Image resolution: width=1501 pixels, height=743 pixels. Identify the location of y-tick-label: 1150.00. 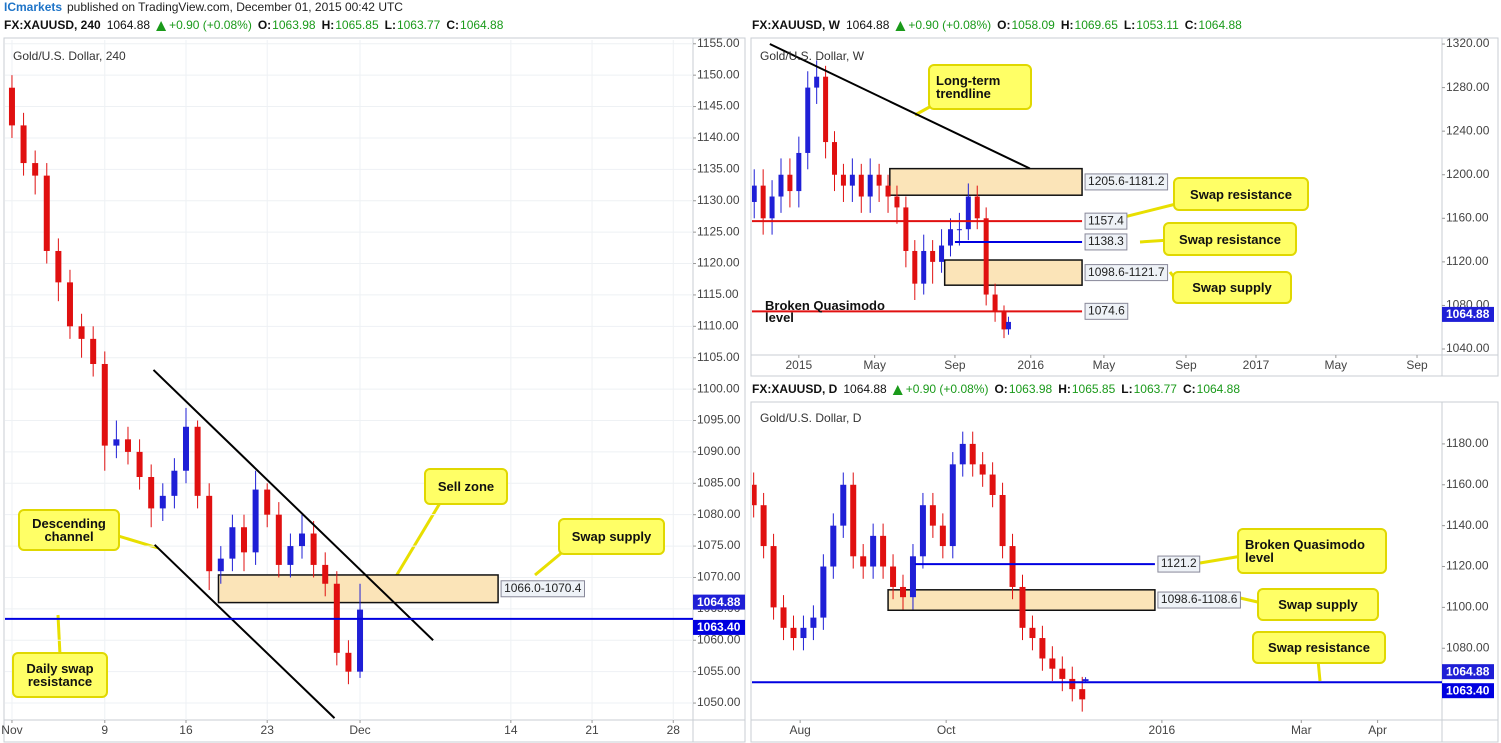
(718, 74).